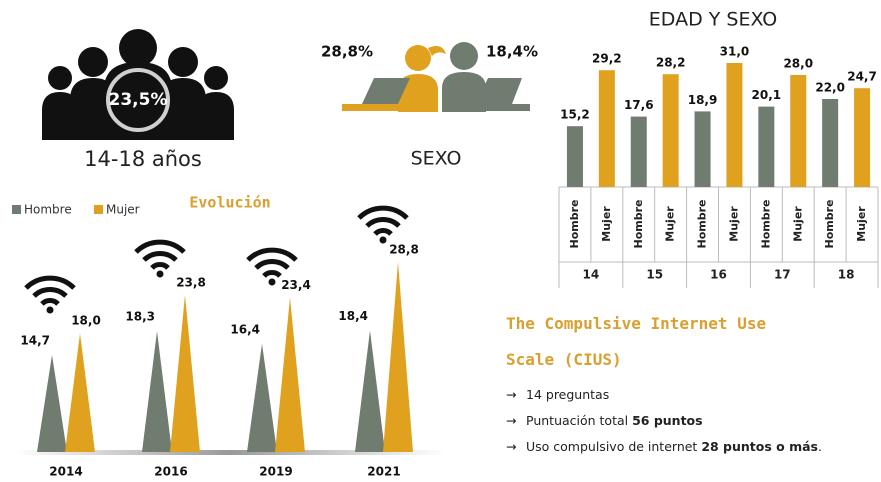  What do you see at coordinates (798, 64) in the screenshot?
I see `value-label: 28,0` at bounding box center [798, 64].